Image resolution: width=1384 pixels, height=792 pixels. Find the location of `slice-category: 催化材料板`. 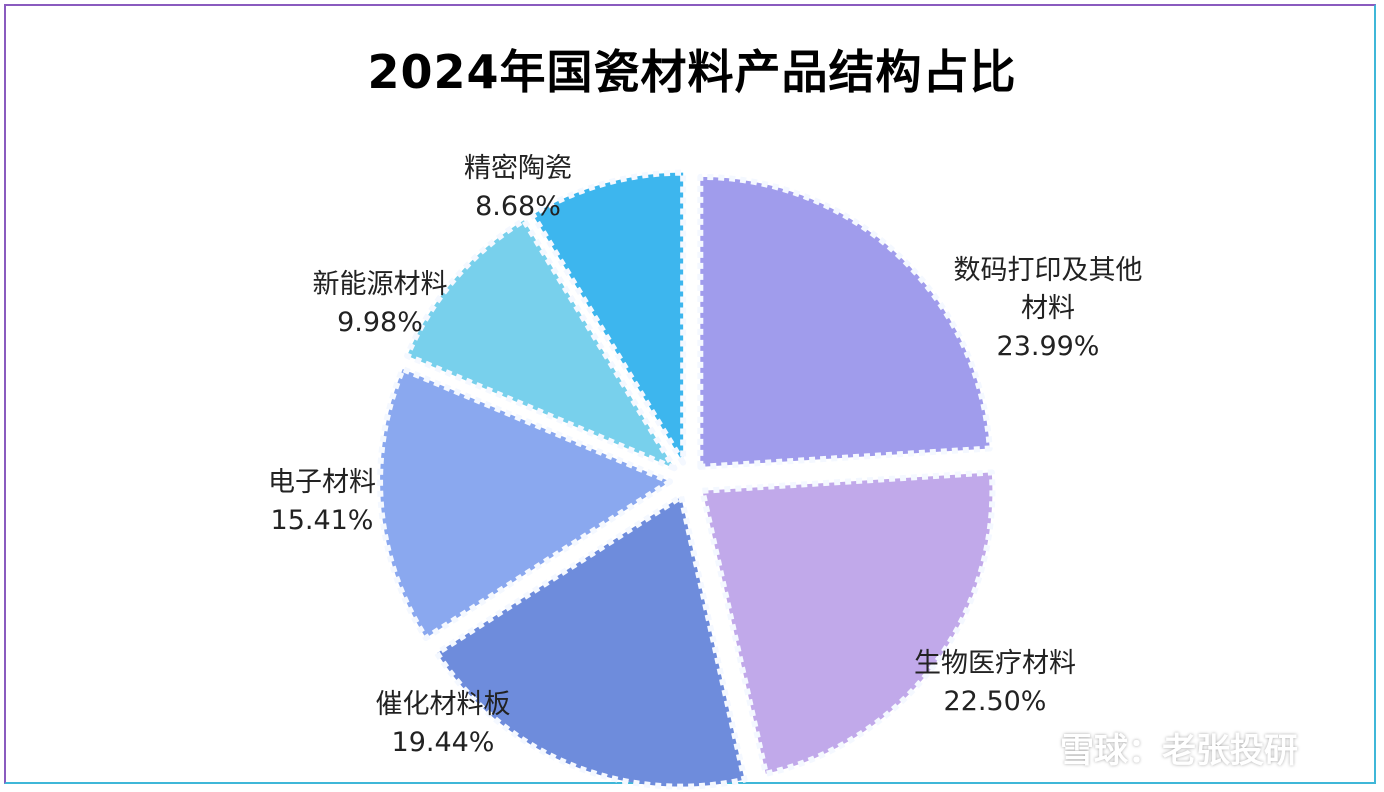

slice-category: 催化材料板 is located at coordinates (443, 704).